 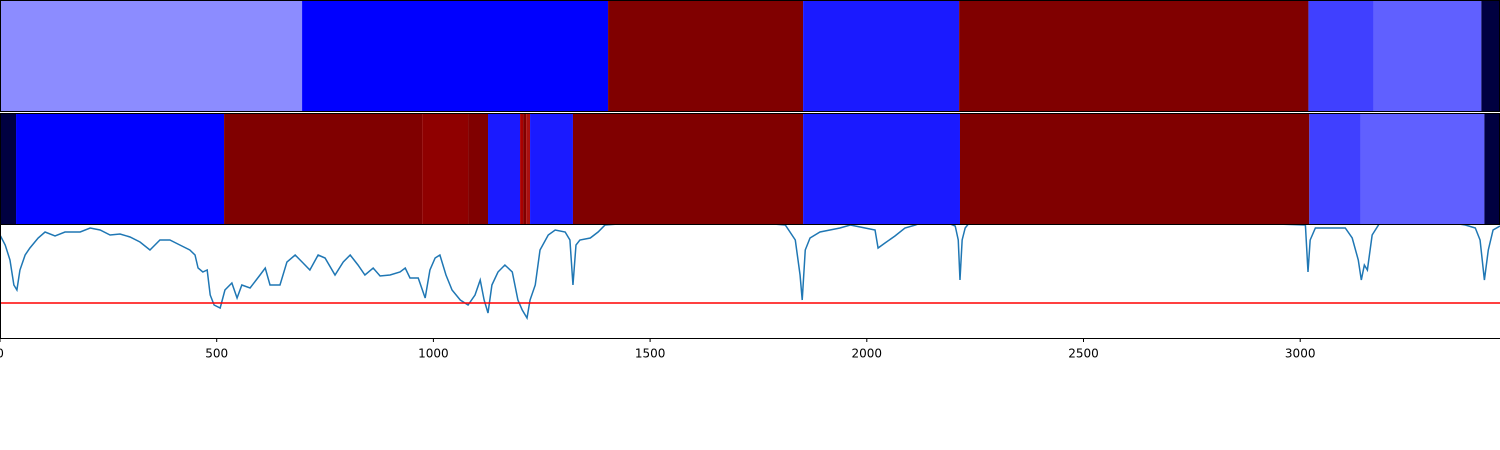 I want to click on x-tick-label: 3000, so click(x=1300, y=354).